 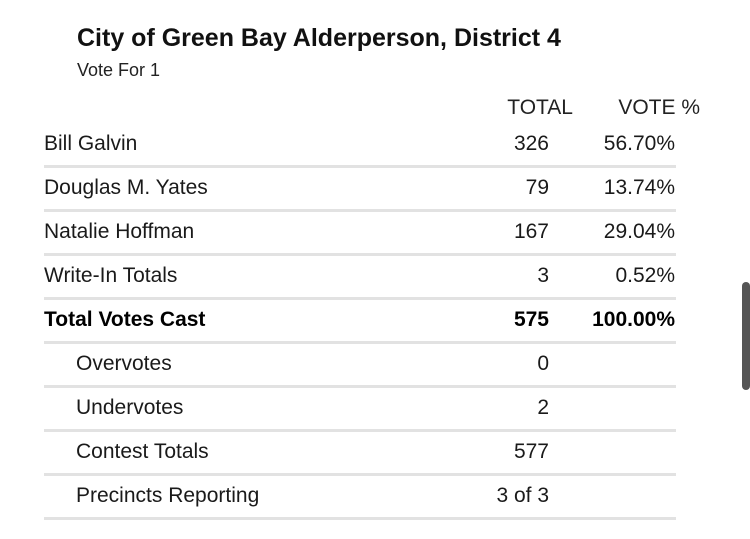 What do you see at coordinates (531, 451) in the screenshot?
I see `contest-totals-value: 577` at bounding box center [531, 451].